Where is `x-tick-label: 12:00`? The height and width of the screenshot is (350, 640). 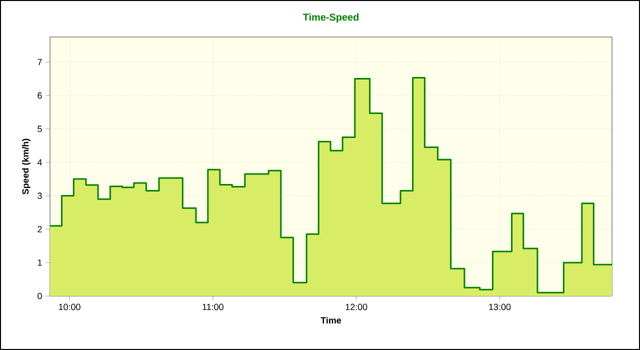
x-tick-label: 12:00 is located at coordinates (357, 307).